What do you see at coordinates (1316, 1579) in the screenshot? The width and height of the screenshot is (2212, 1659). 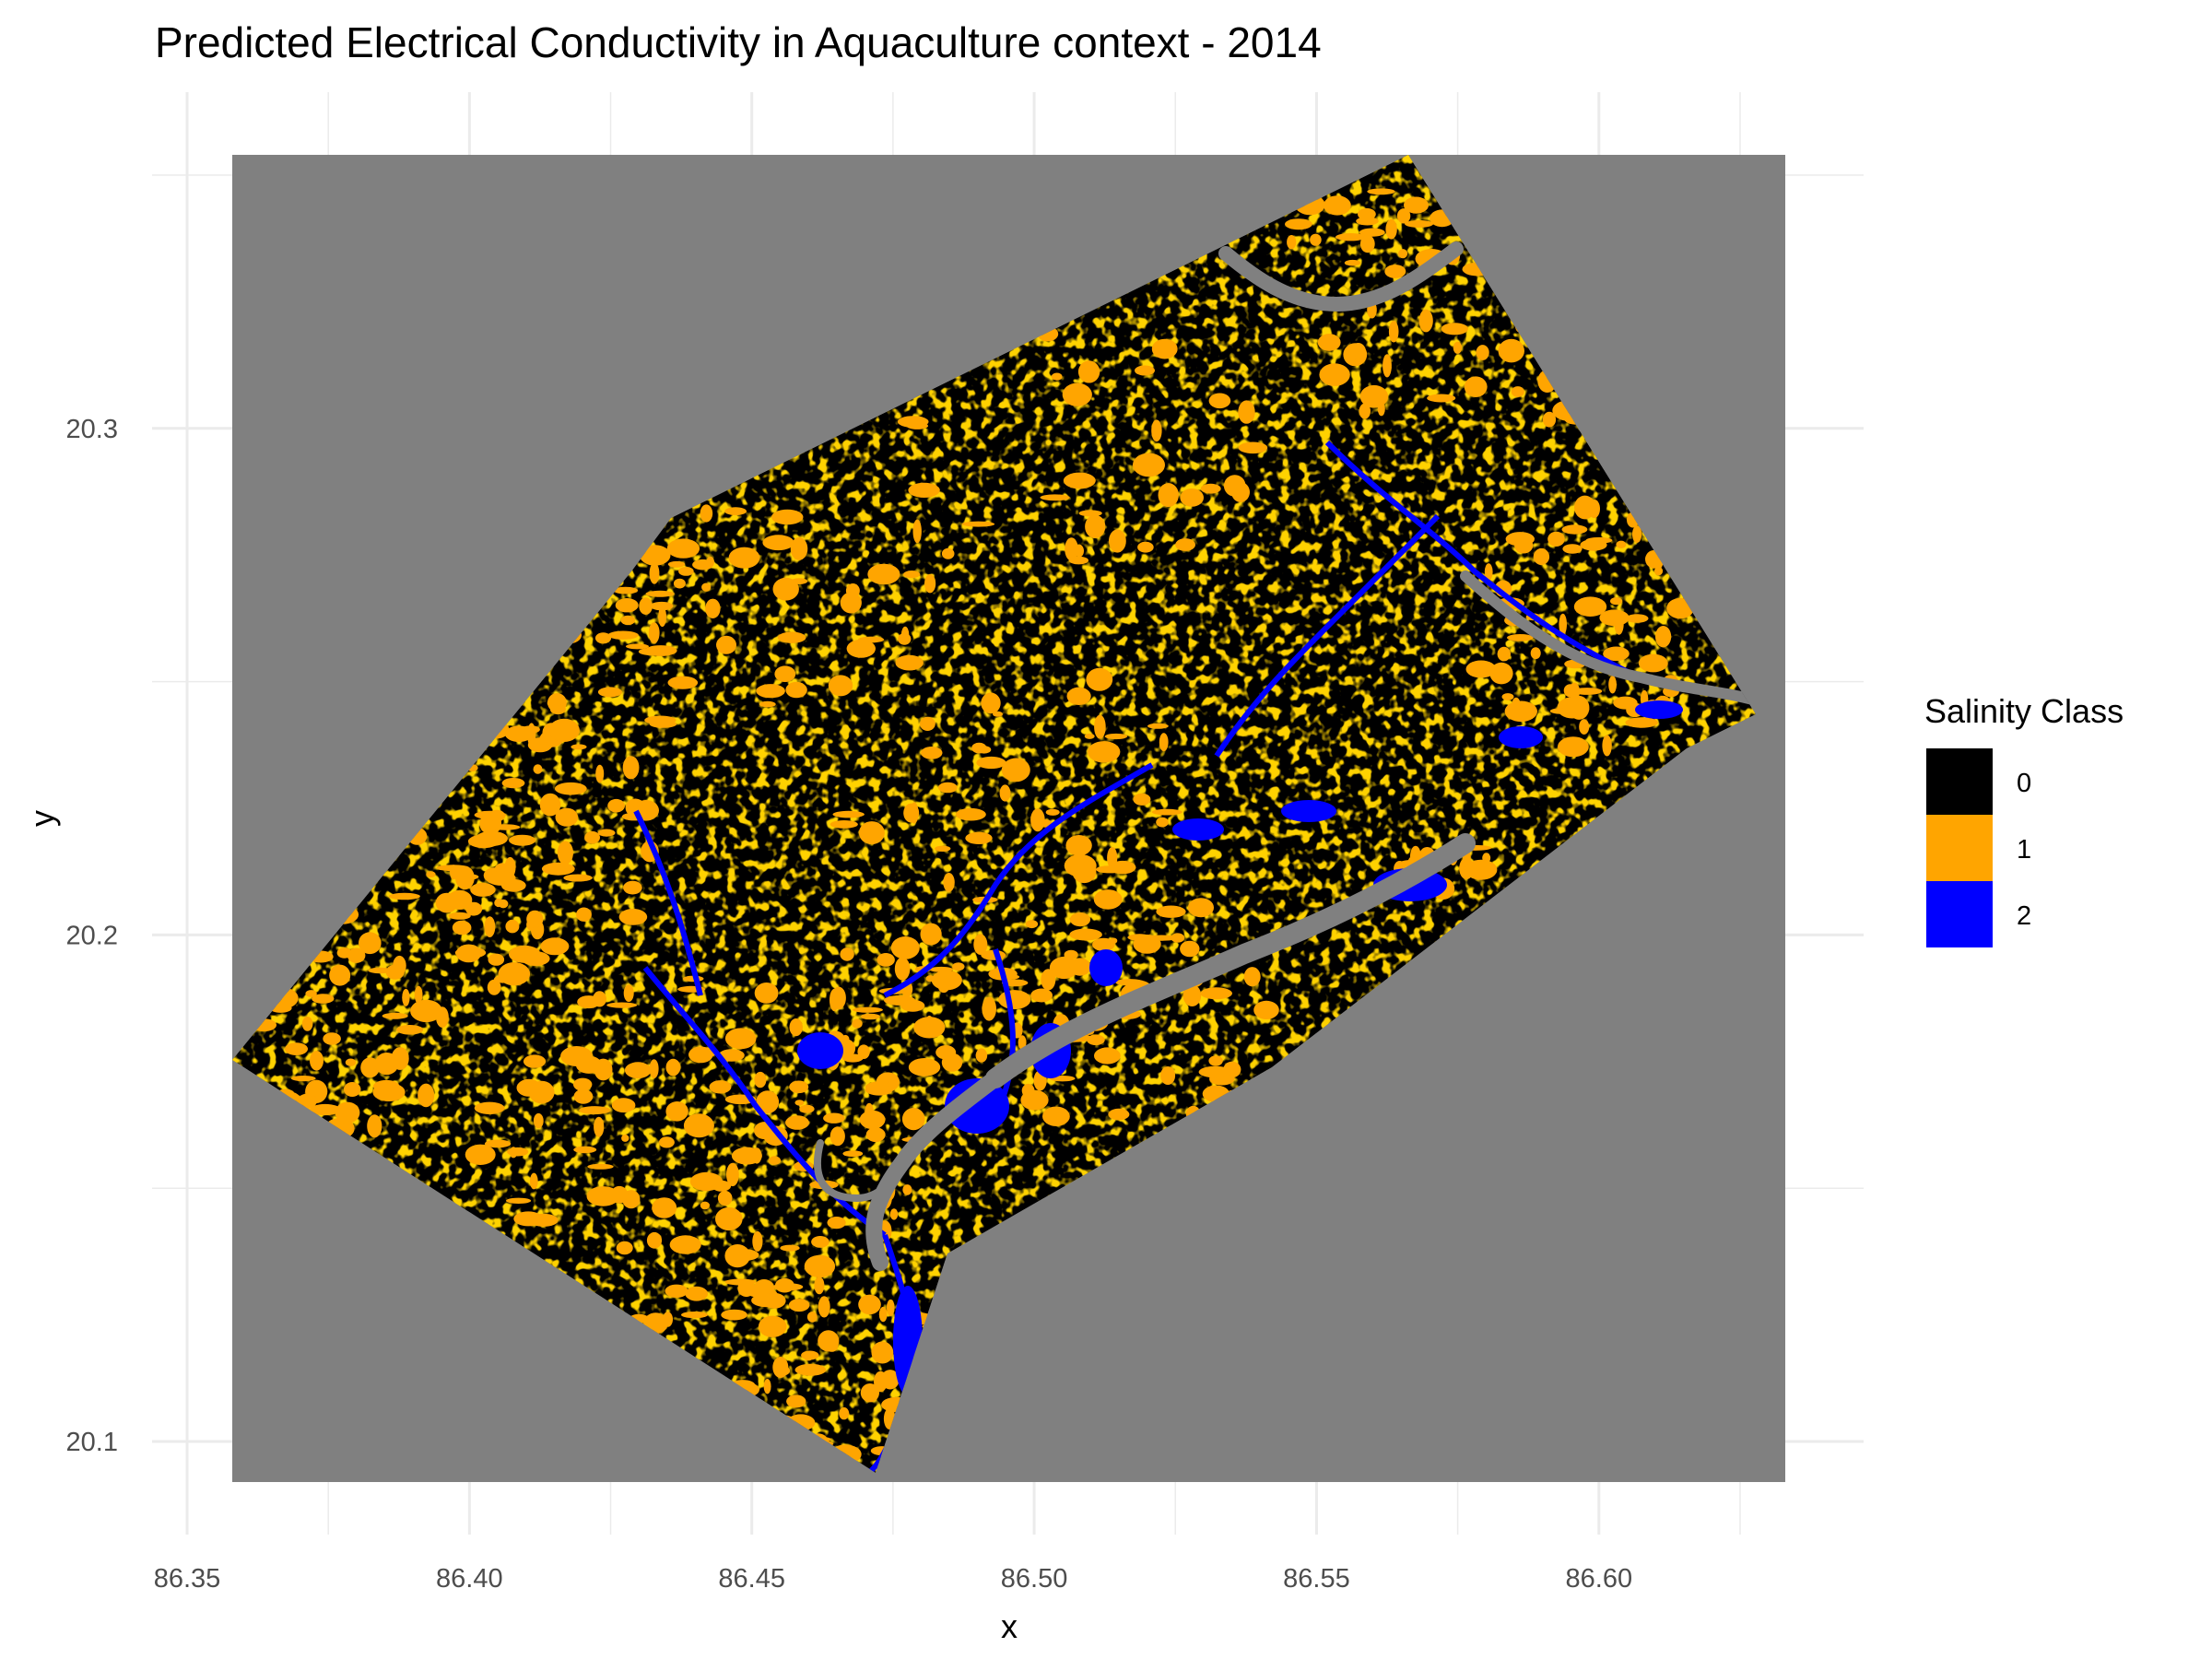 I see `x-tick-label: 86.55` at bounding box center [1316, 1579].